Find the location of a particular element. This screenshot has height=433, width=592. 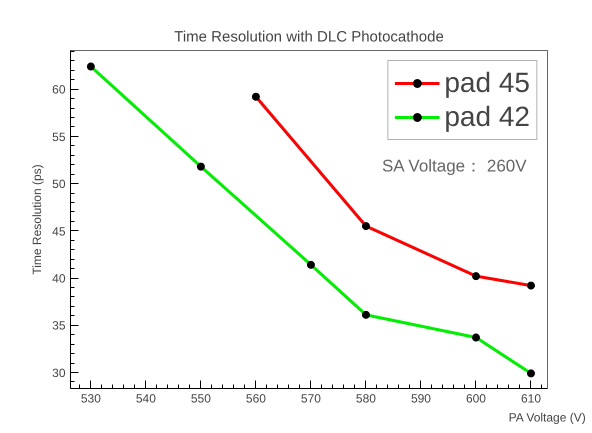

y-tick-label: 40 is located at coordinates (59, 279).